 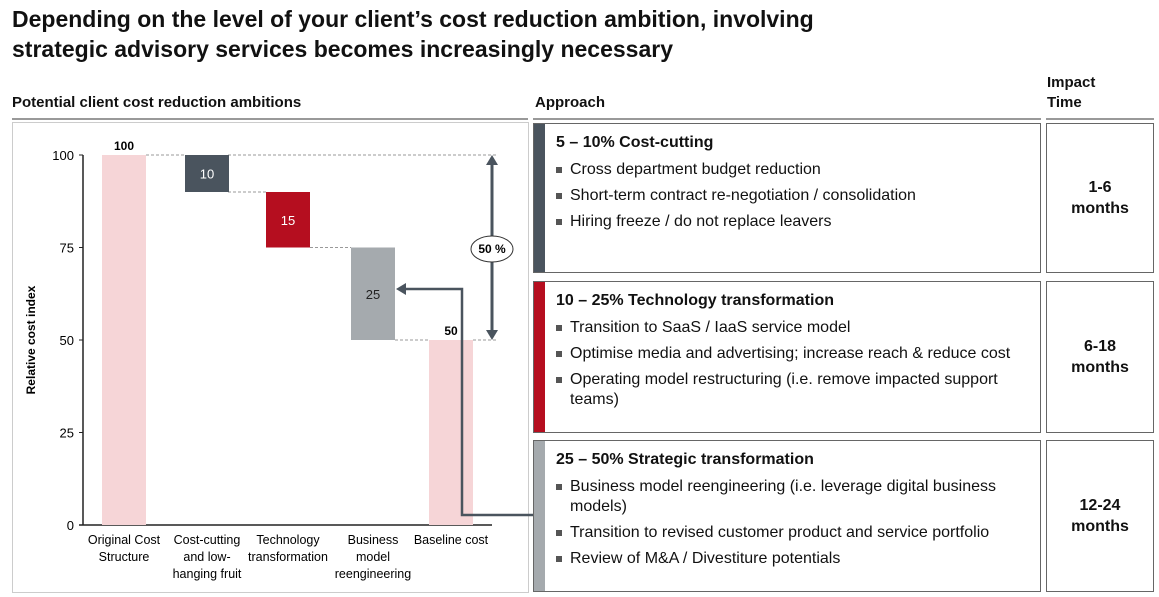 I want to click on category-label: hanging fruit, so click(x=207, y=574).